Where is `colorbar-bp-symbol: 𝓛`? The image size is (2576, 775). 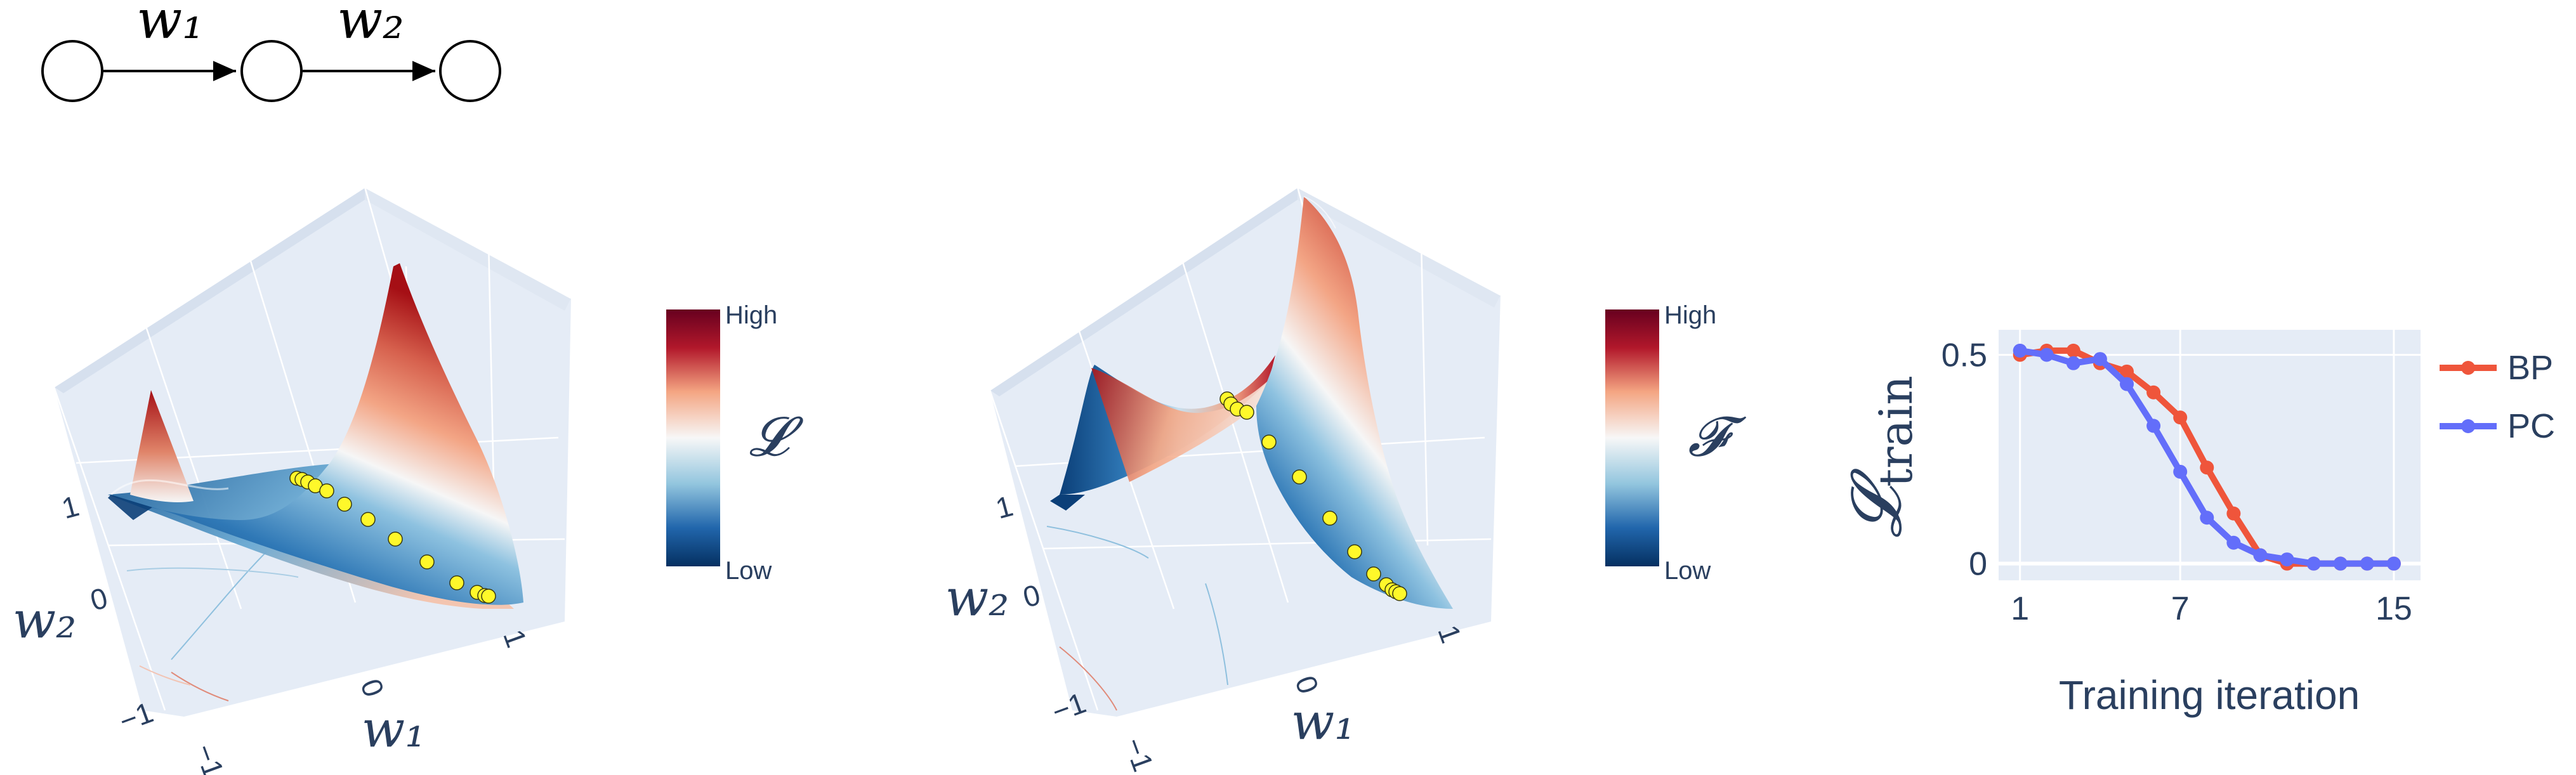
colorbar-bp-symbol: 𝓛 is located at coordinates (776, 437).